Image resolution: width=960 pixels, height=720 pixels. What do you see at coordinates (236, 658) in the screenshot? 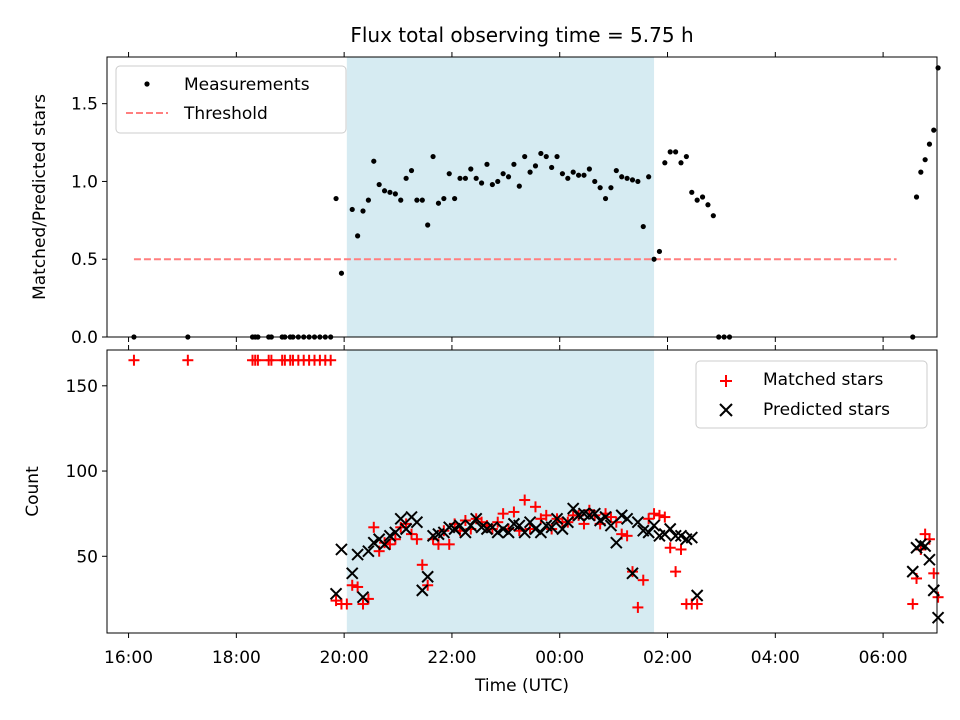
I see `x-tick-label: 18:00` at bounding box center [236, 658].